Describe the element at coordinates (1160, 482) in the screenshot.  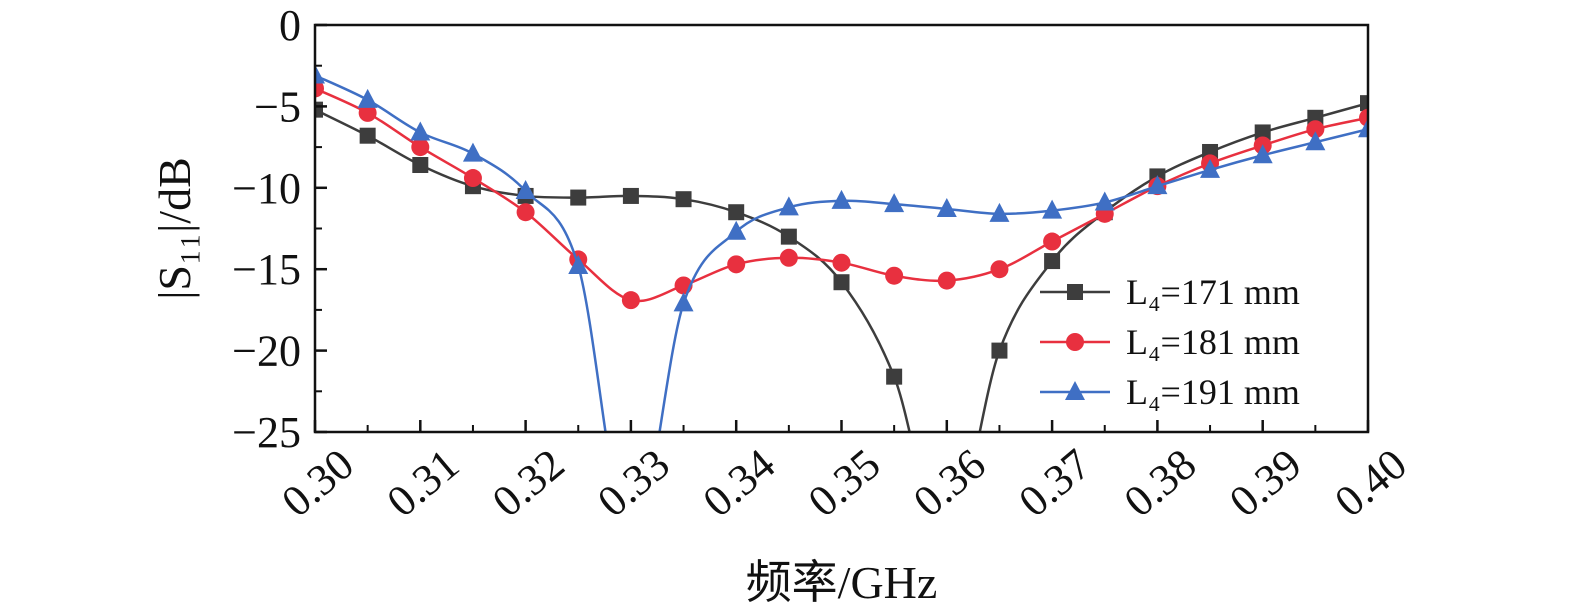
I see `x-tick-label: 0.38` at that location.